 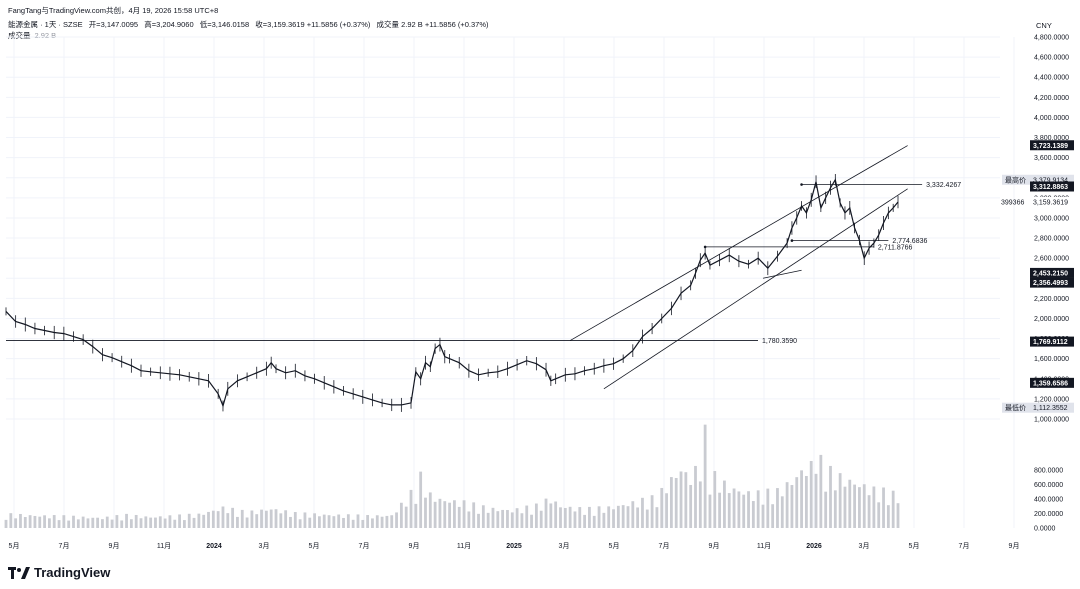 What do you see at coordinates (224, 24) in the screenshot?
I see `low-value: 低=3,146.0158` at bounding box center [224, 24].